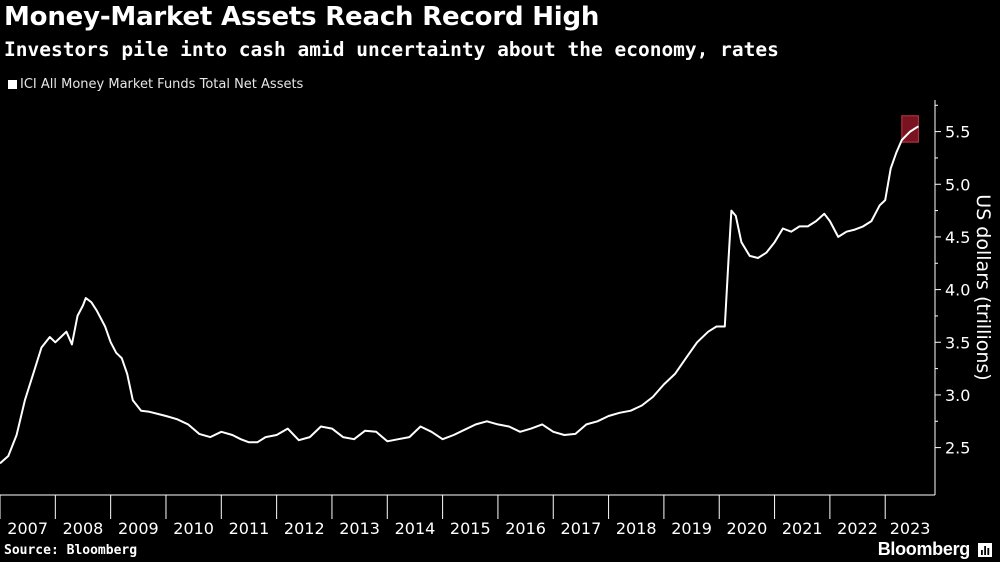 Image resolution: width=1000 pixels, height=562 pixels. Describe the element at coordinates (71, 550) in the screenshot. I see `source-note: Source: Bloomberg` at that location.